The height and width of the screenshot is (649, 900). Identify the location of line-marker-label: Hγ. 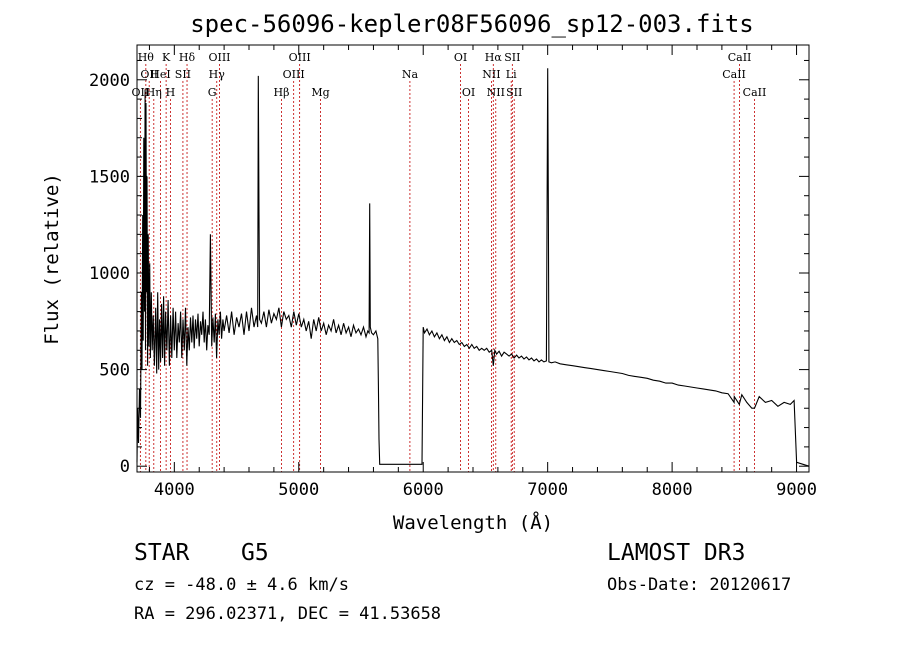
(217, 74).